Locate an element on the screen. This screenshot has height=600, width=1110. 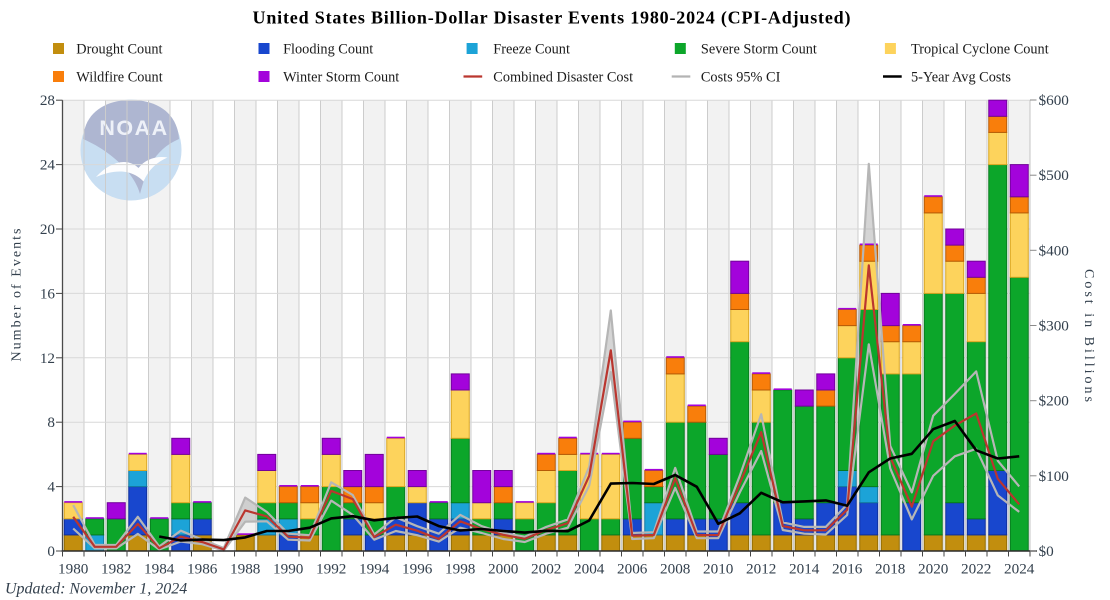
svg-text: Updated: November 1, 2024 is located at coordinates (96, 589).